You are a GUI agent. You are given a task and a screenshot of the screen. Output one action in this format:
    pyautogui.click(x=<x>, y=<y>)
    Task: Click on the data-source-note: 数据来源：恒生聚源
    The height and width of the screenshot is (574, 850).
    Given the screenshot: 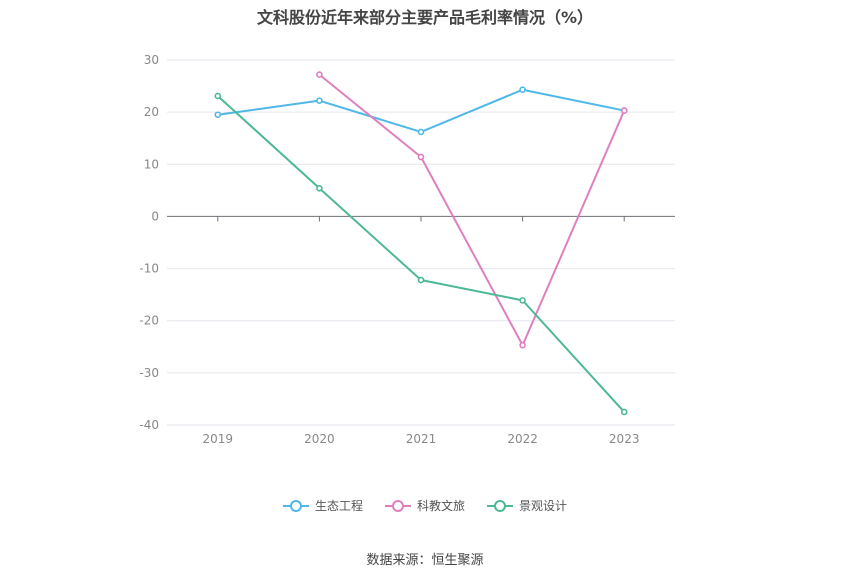 What is the action you would take?
    pyautogui.click(x=425, y=560)
    